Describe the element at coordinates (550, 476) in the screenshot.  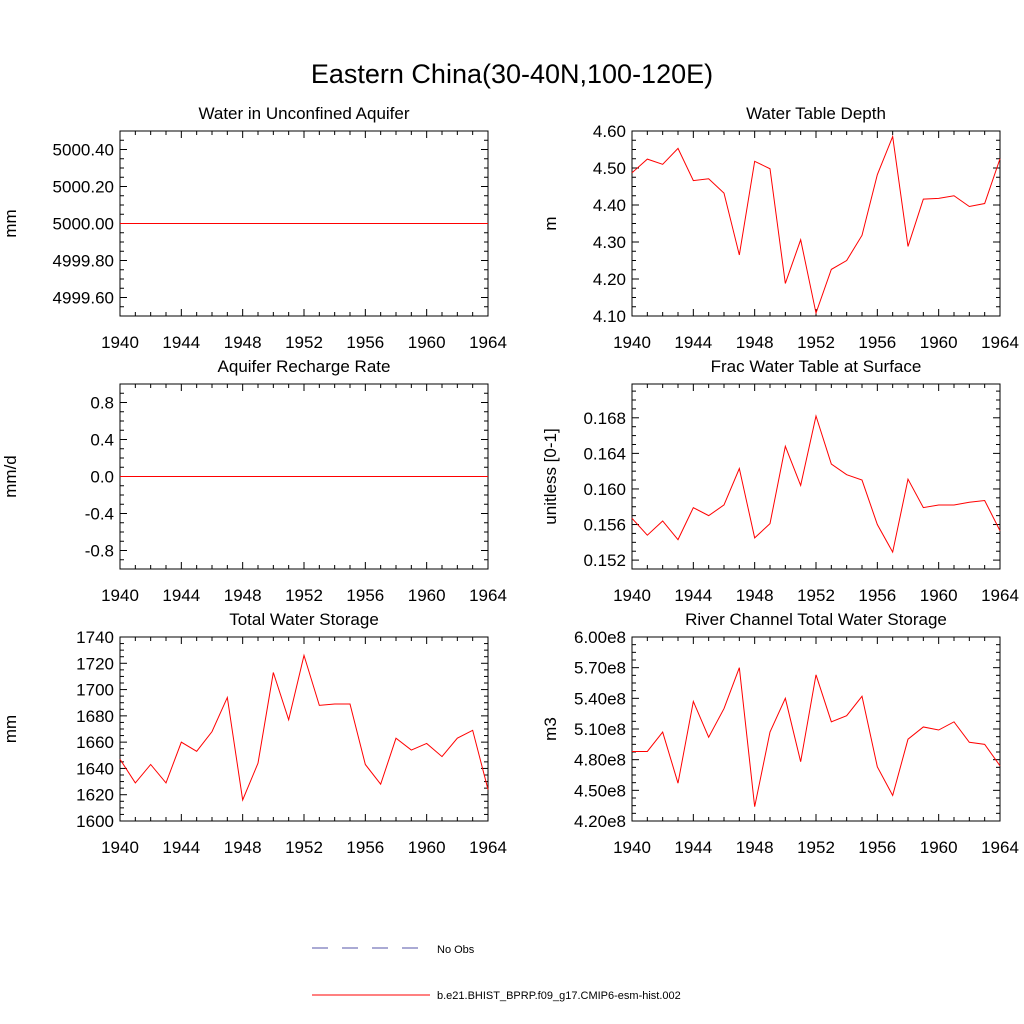
I see `y-axis-label: unitless [0-1]` at that location.